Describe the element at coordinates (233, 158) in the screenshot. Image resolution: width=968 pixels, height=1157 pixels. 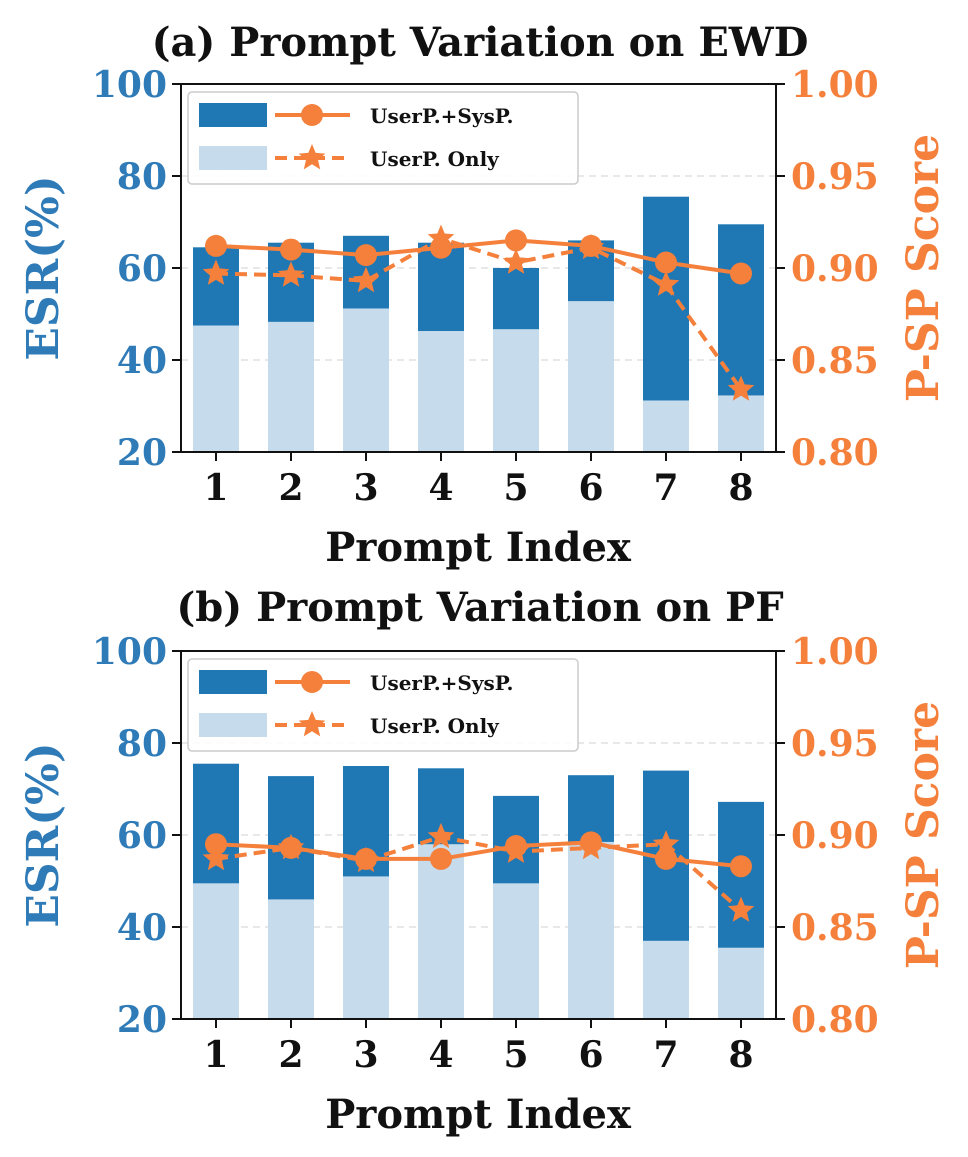
I see `legend-swatch-light-bar` at that location.